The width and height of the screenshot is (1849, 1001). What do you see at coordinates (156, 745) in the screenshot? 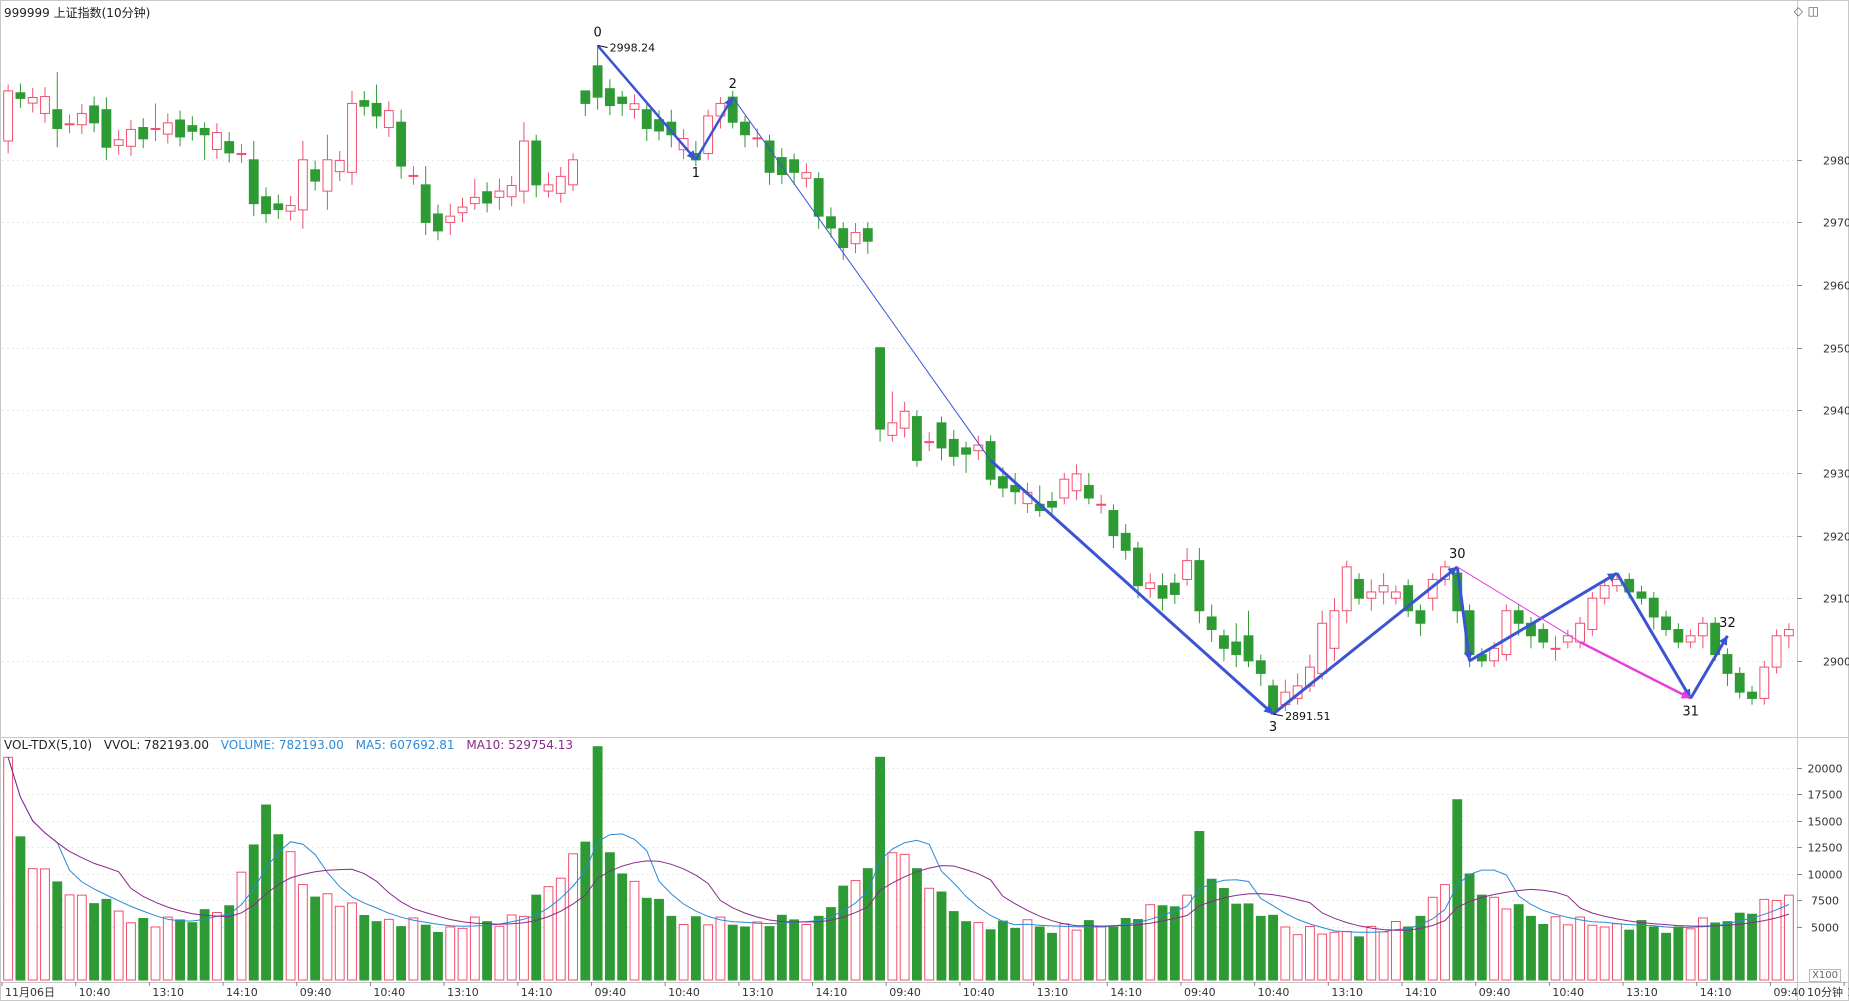
I see `vvol-value: VVOL: 782193.00` at bounding box center [156, 745].